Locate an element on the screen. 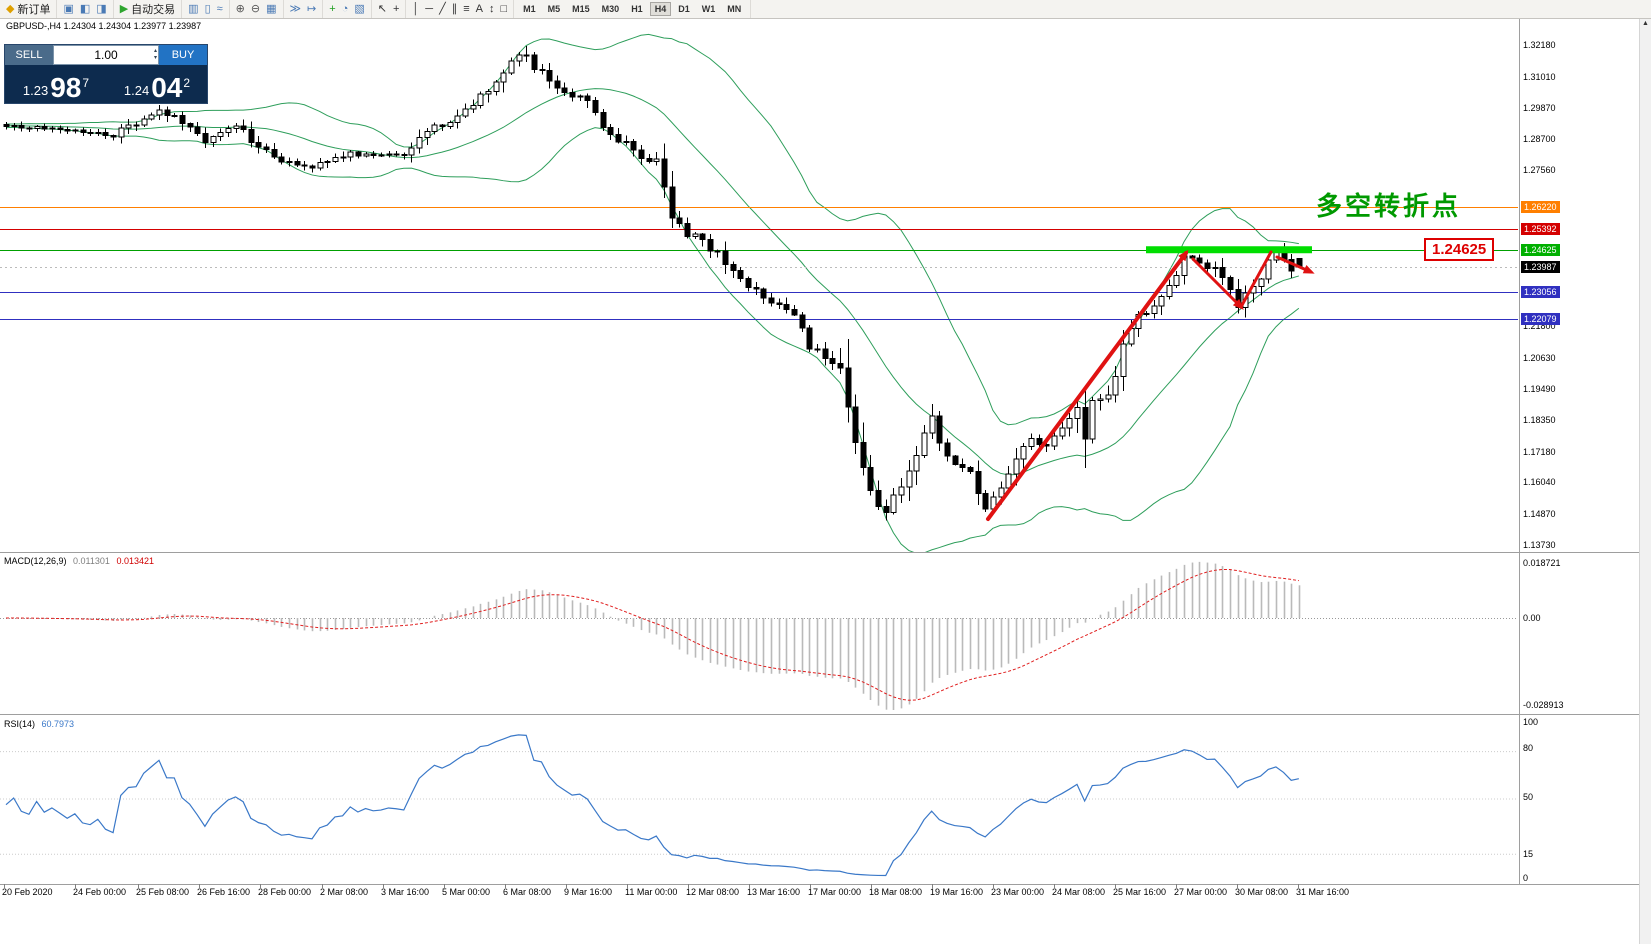 This screenshot has height=944, width=1651. chart-shift-button: ↦ is located at coordinates (311, 9).